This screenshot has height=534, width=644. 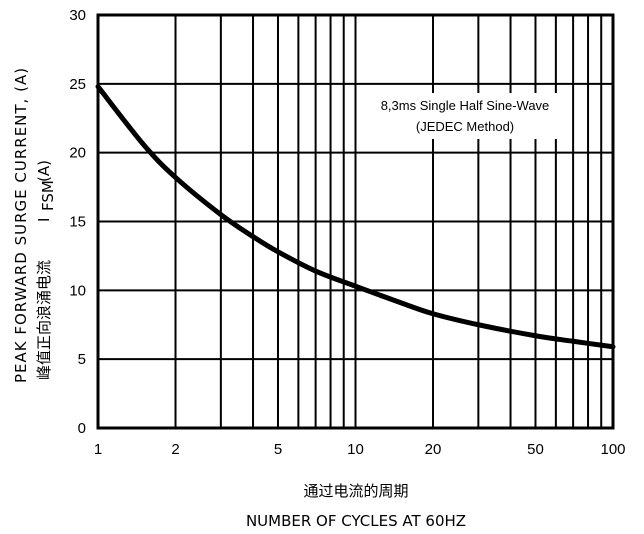 I want to click on x-tick-label: 20, so click(x=433, y=449).